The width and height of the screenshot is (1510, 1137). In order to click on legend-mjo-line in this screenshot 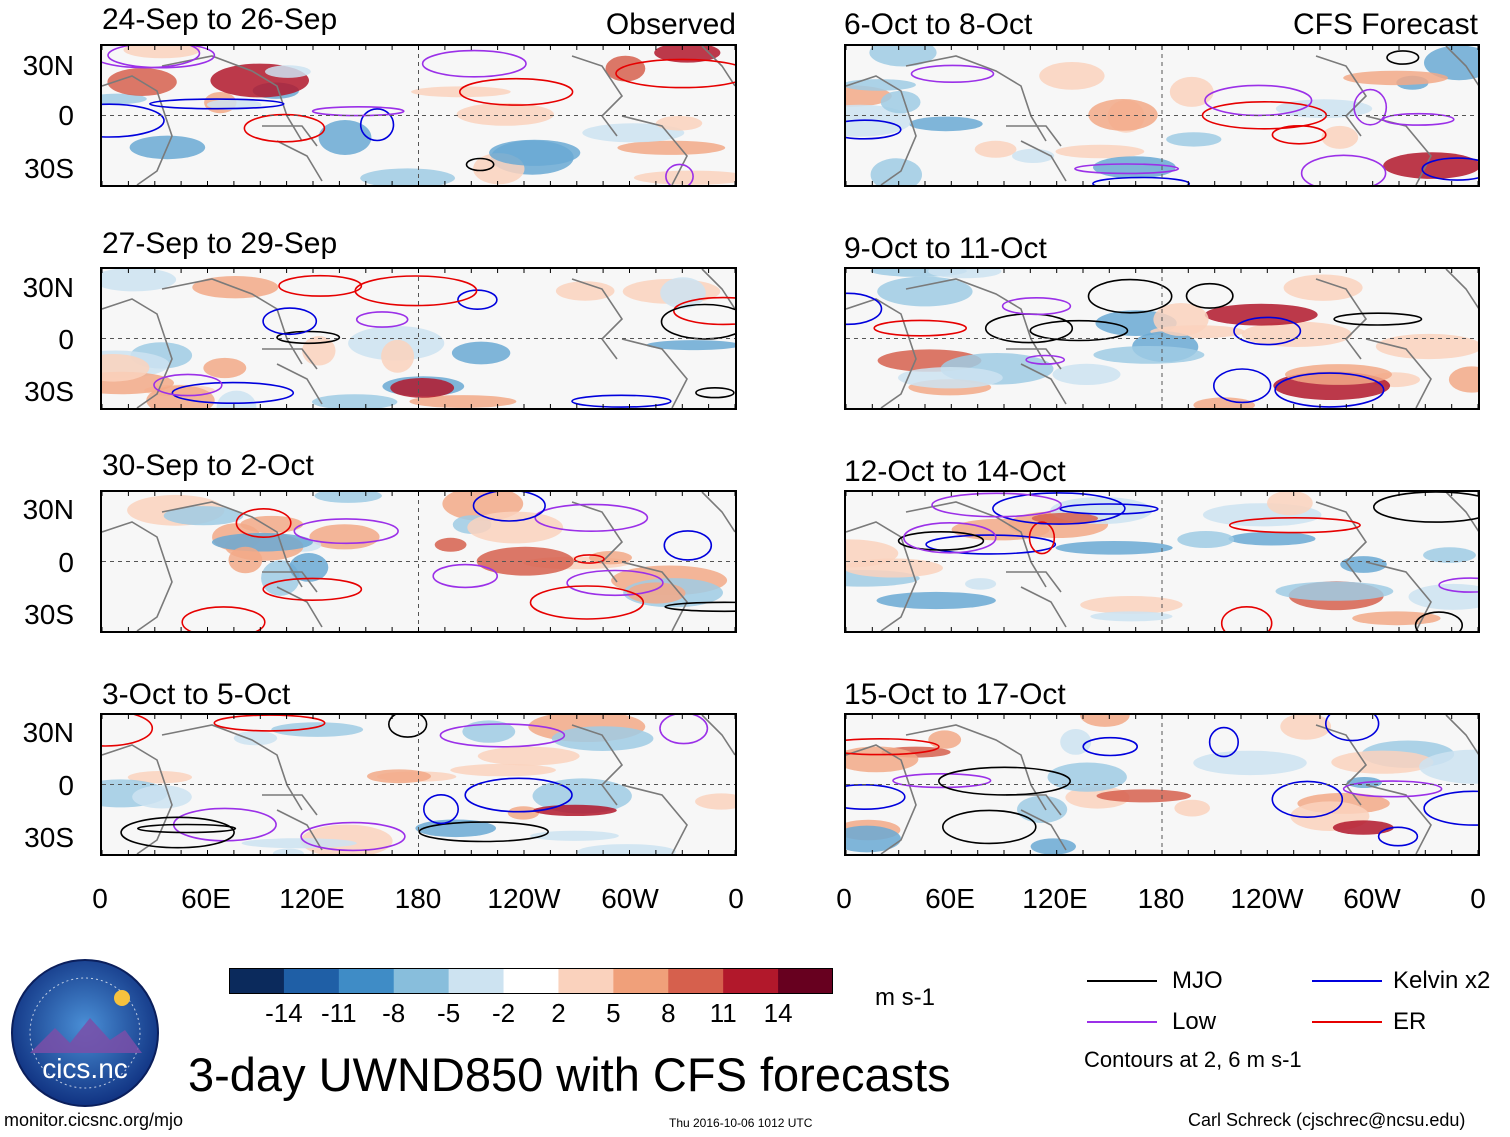, I will do `click(1122, 981)`.